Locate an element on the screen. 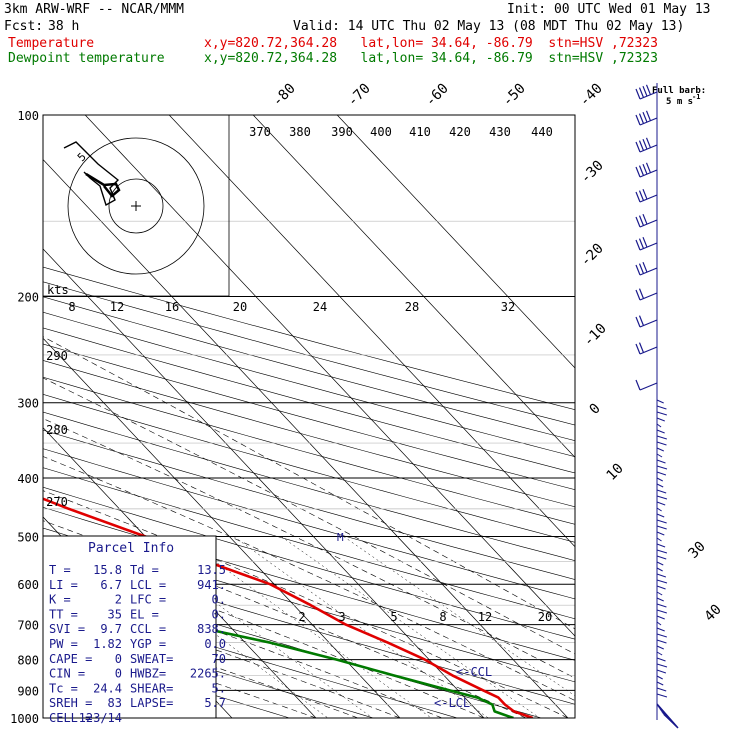  dry-adiabat-label: 280 is located at coordinates (57, 430).